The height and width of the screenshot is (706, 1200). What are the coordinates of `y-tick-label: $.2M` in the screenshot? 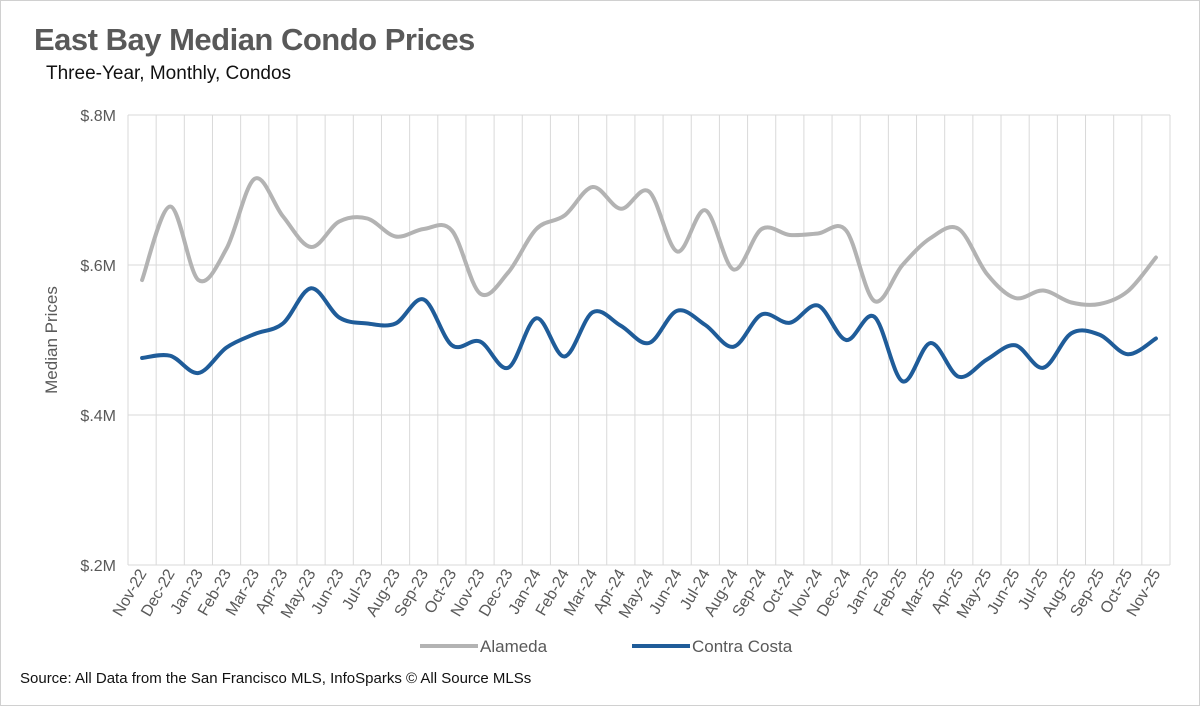 It's located at (98, 566).